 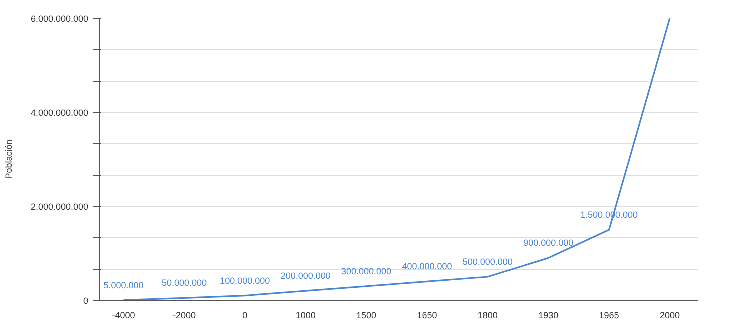 What do you see at coordinates (427, 267) in the screenshot?
I see `data-label: 400.000.000` at bounding box center [427, 267].